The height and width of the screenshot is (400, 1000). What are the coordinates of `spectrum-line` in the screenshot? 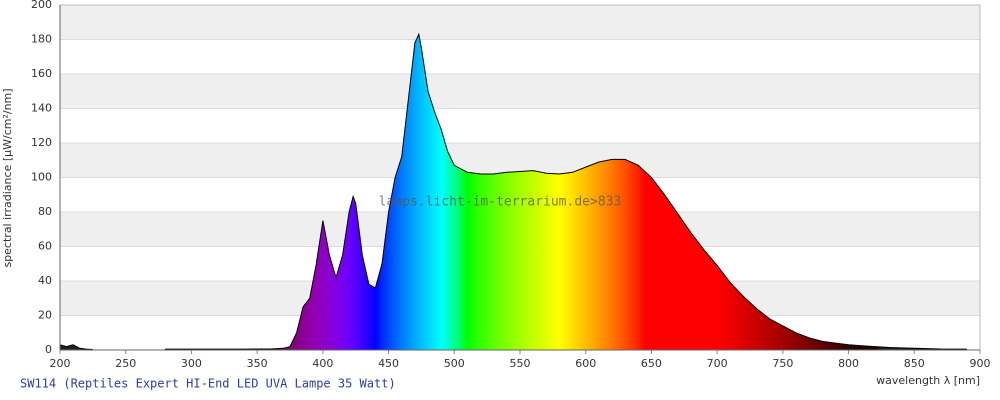 It's located at (76, 347).